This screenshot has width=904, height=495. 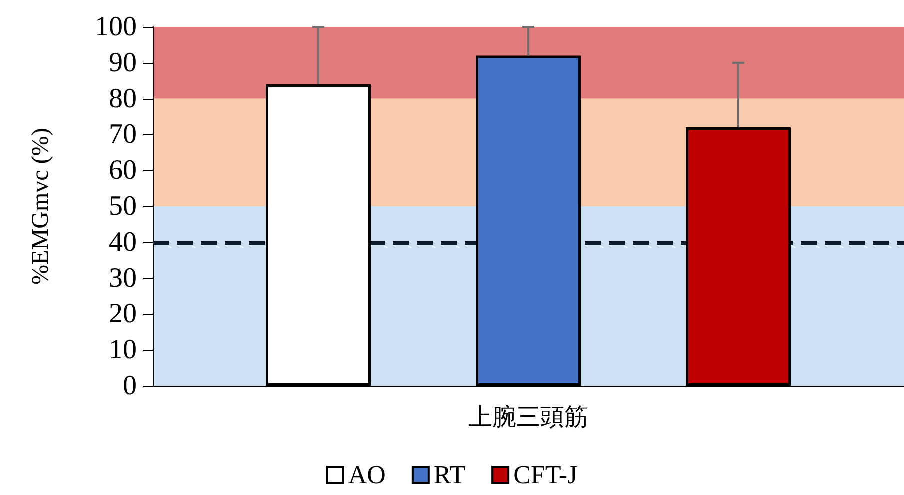 What do you see at coordinates (123, 98) in the screenshot?
I see `y-tick-label: 80` at bounding box center [123, 98].